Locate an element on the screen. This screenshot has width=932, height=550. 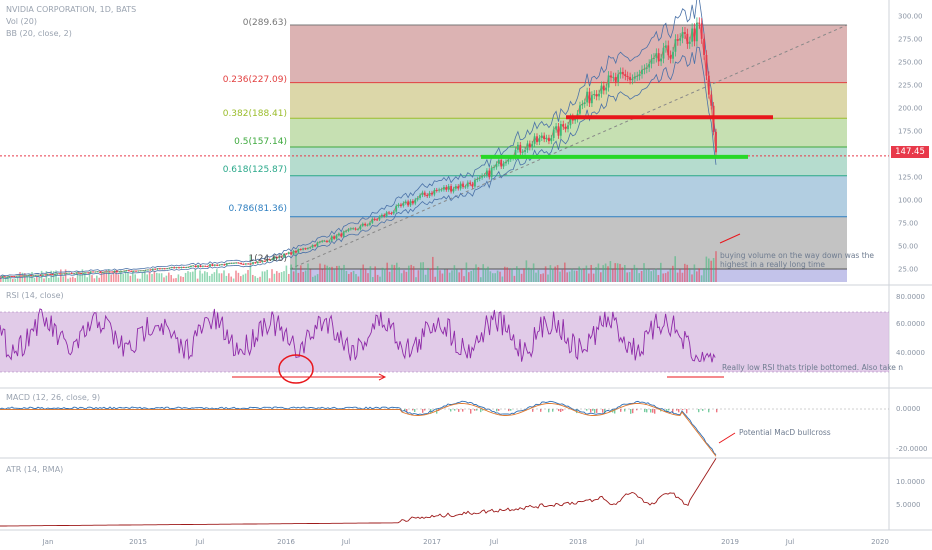
fib-label-1: 1(24.65) is located at coordinates (267, 259).